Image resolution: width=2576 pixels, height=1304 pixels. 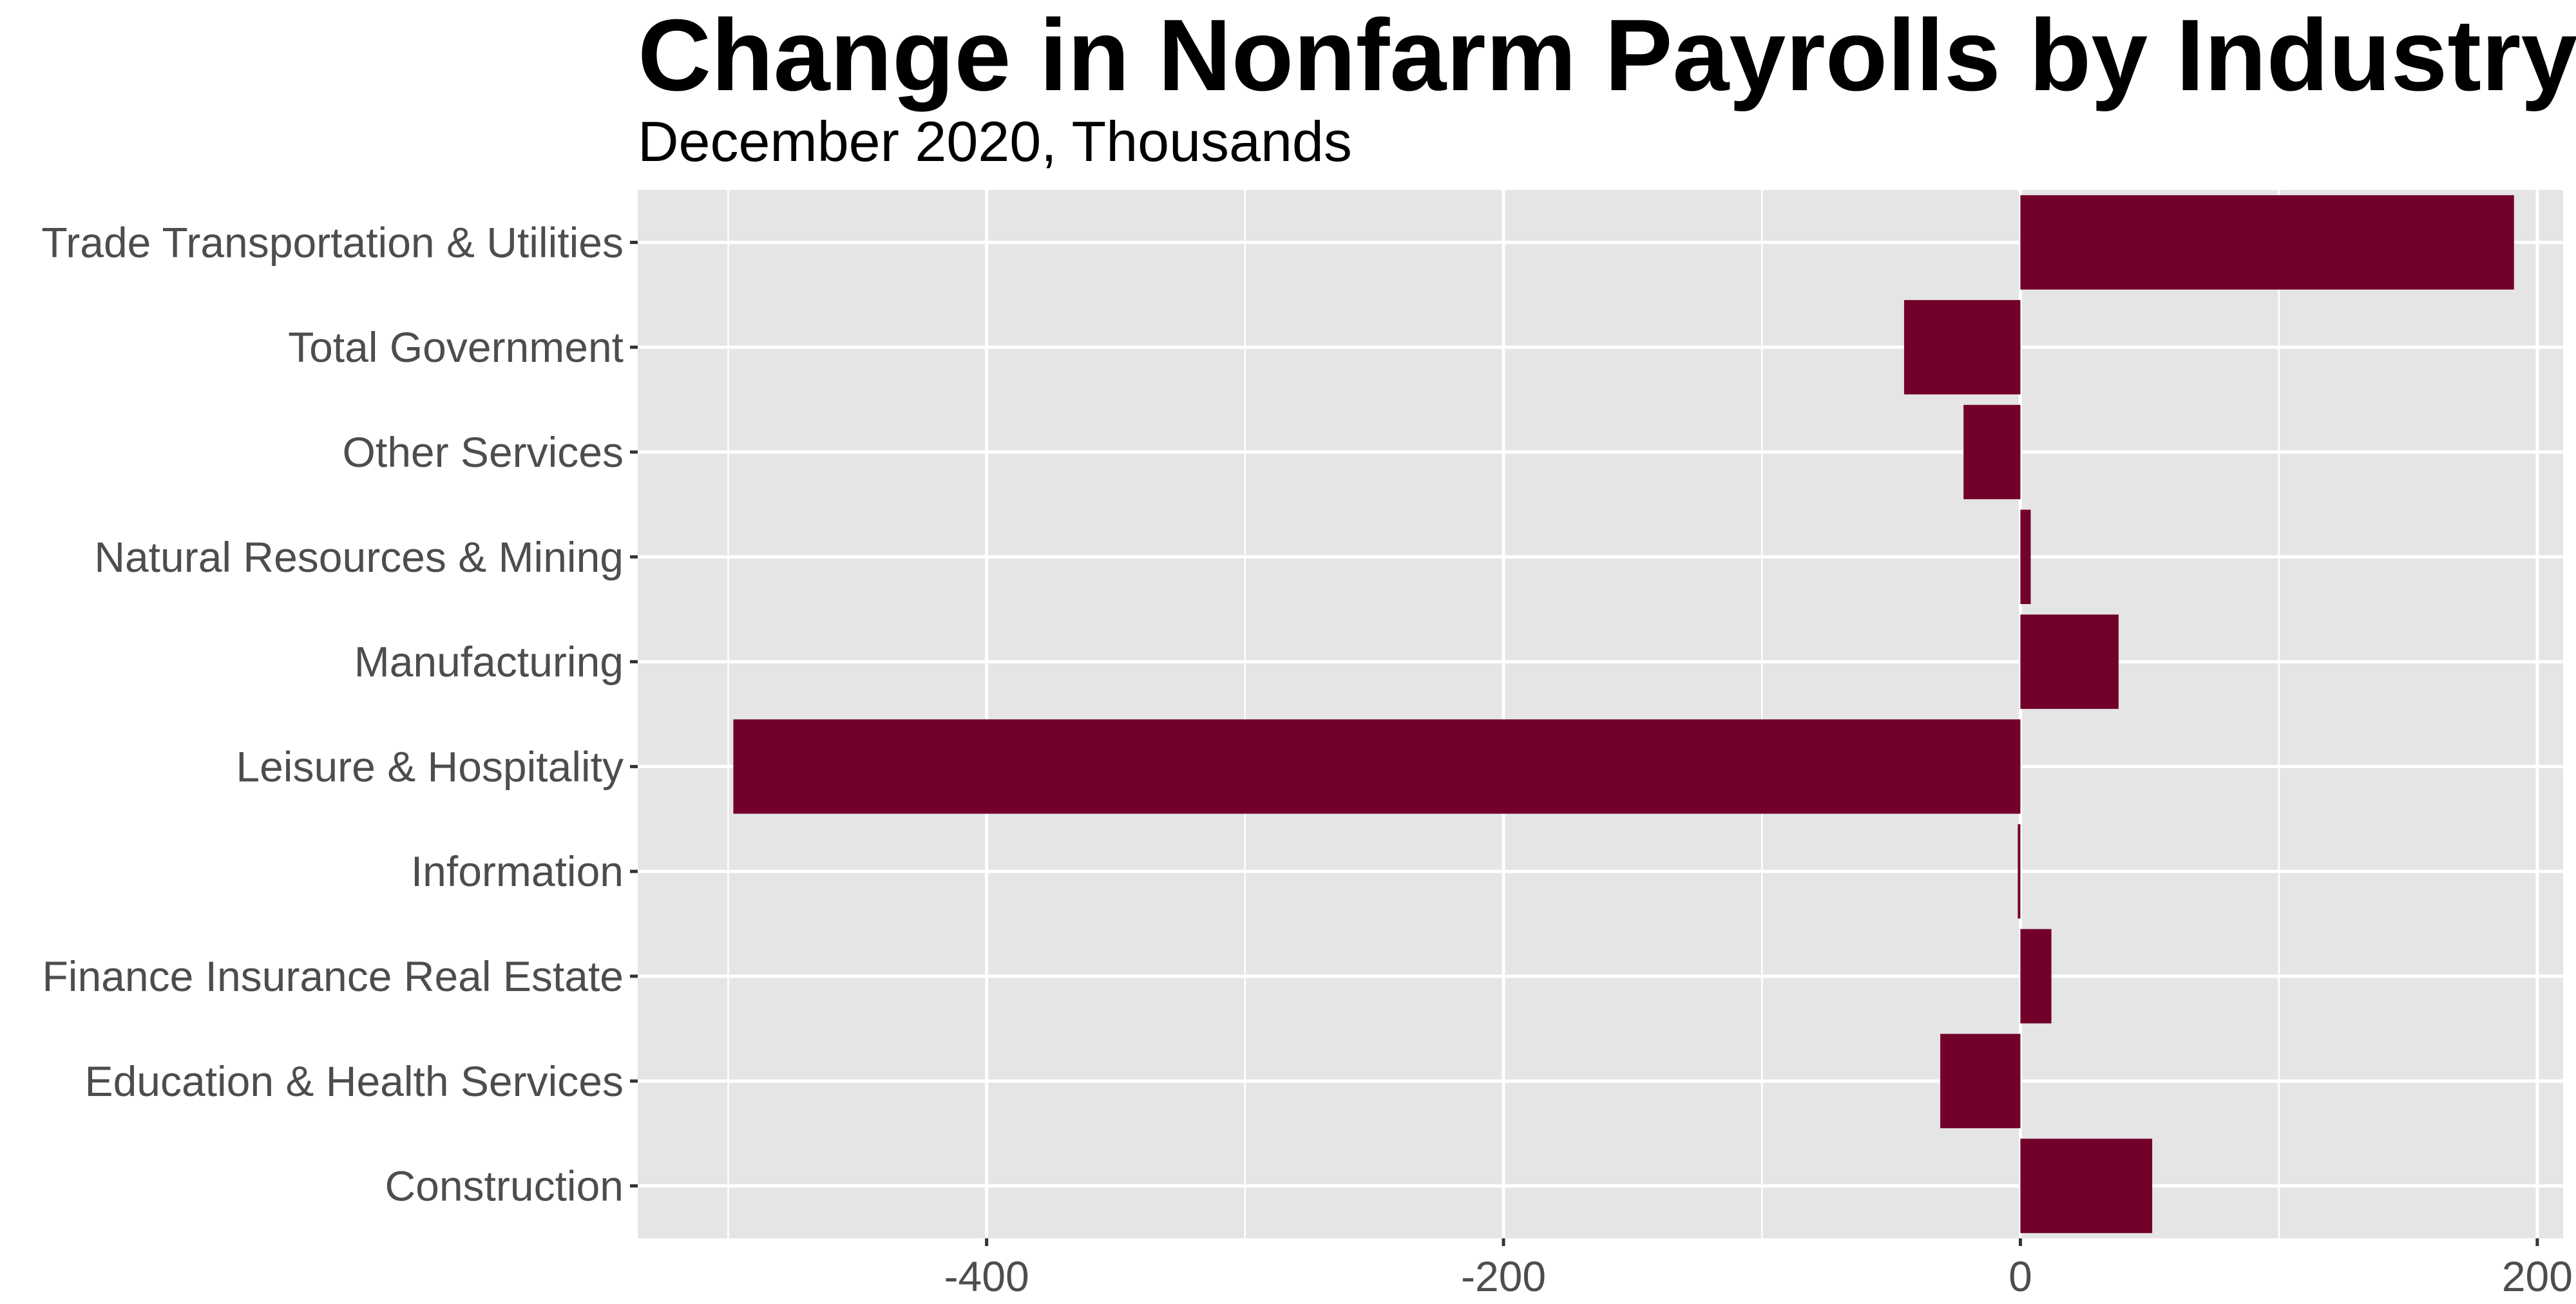 I want to click on y-tick-label: Information, so click(x=517, y=871).